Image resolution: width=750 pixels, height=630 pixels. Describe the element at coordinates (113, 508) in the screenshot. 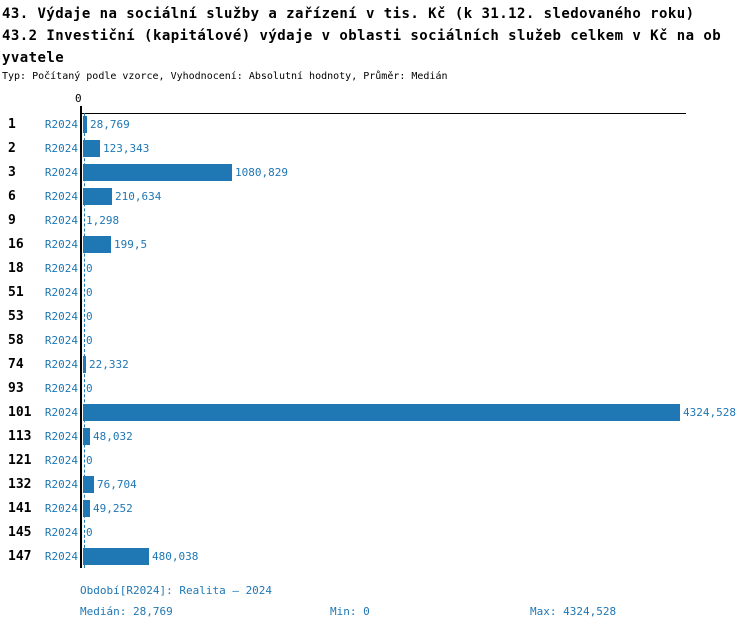

I see `row-value-label: 49,252` at that location.